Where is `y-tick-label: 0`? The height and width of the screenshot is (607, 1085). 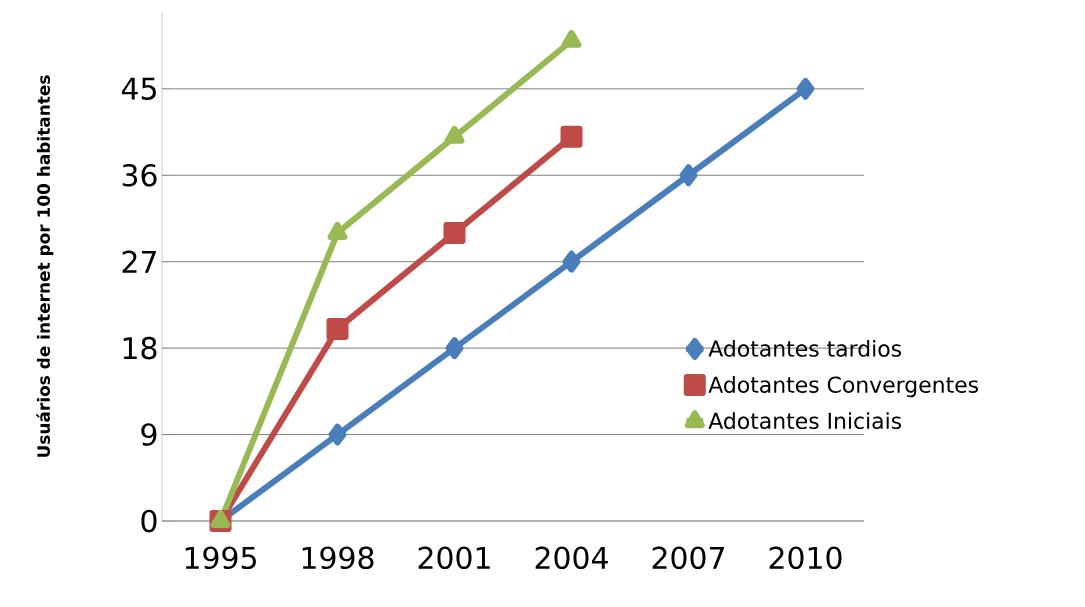 y-tick-label: 0 is located at coordinates (149, 521).